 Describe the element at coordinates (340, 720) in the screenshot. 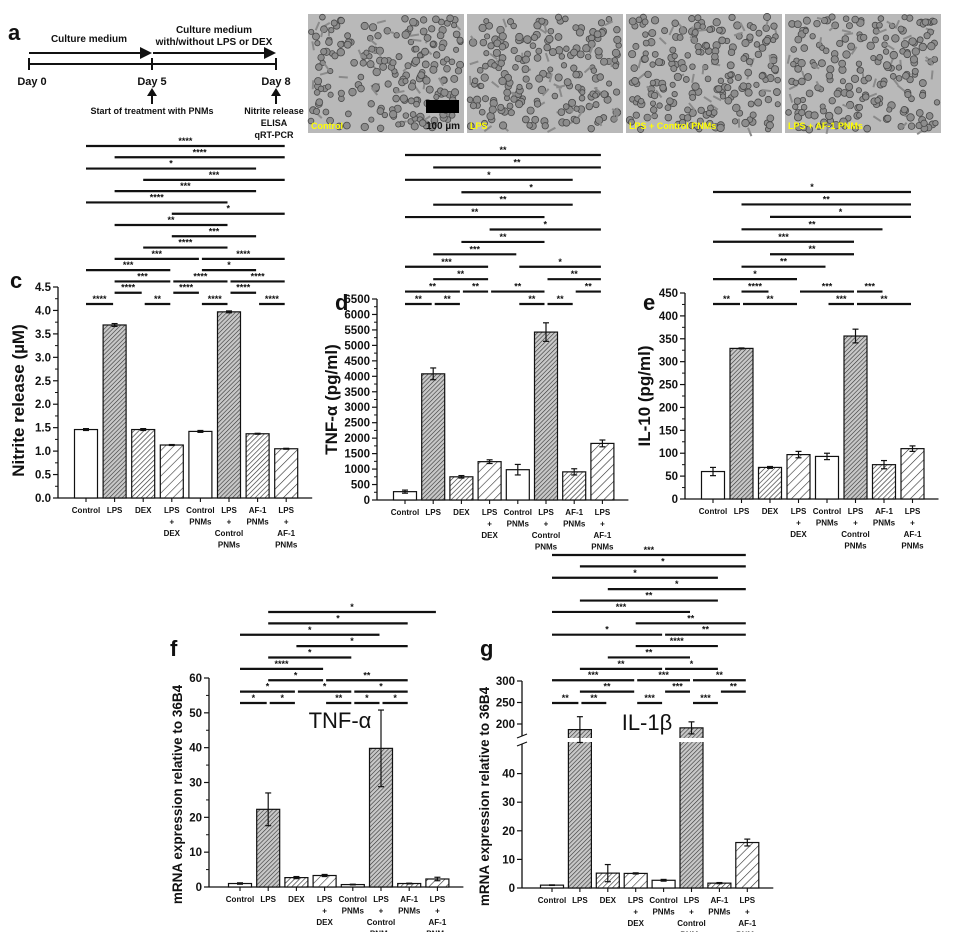

I see `chart-title: TNF-α` at that location.